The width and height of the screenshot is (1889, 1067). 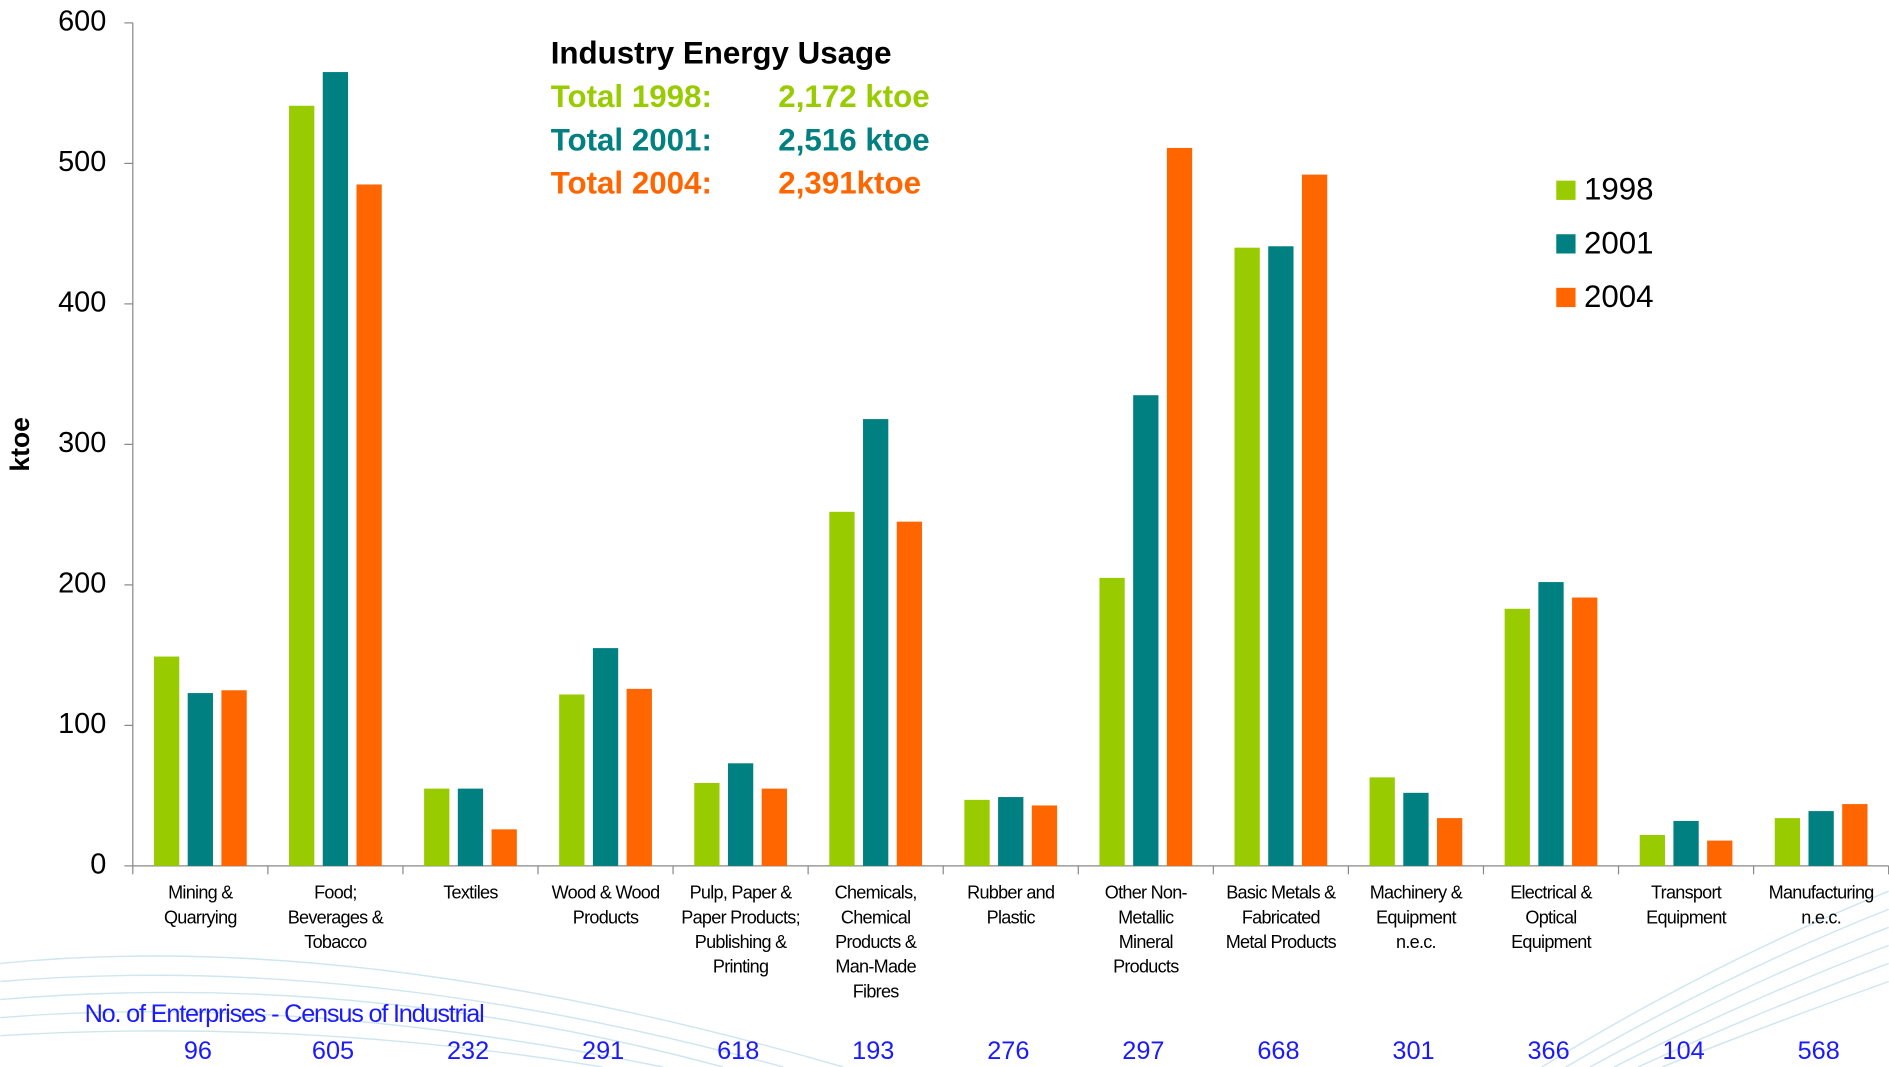 What do you see at coordinates (1146, 929) in the screenshot?
I see `x-tick-label: Other Non-Metallic Mineral Products` at bounding box center [1146, 929].